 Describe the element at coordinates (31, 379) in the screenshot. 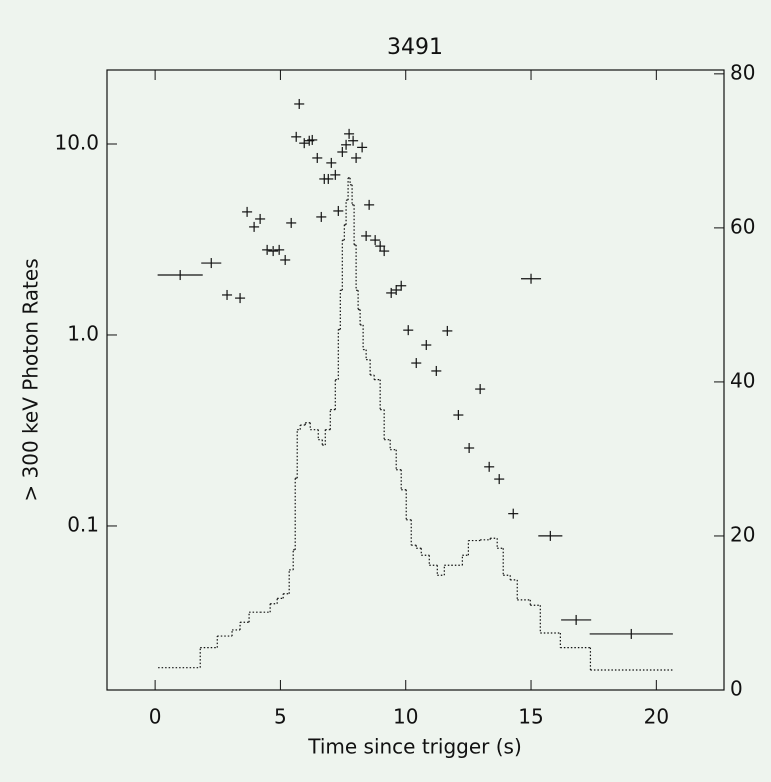

I see `y-axis-label: > 300 keV Photon Rates` at that location.